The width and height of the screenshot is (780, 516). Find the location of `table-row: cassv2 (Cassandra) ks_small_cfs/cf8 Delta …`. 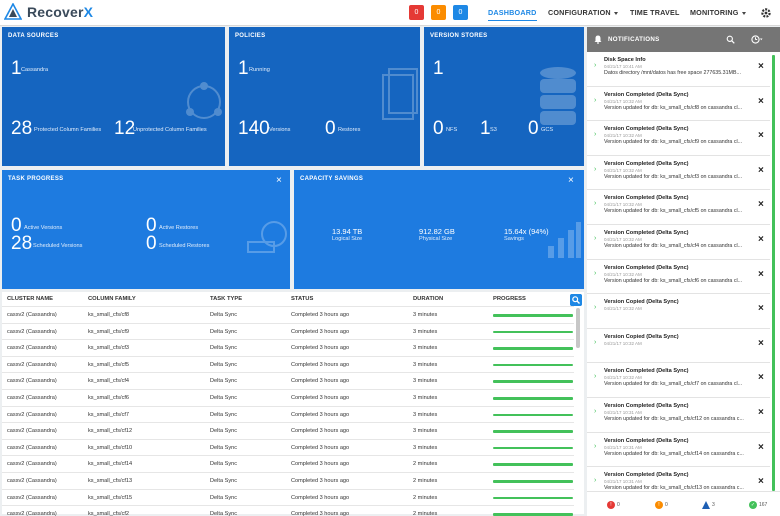

table-row: cassv2 (Cassandra) ks_small_cfs/cf8 Delta … is located at coordinates (288, 314).